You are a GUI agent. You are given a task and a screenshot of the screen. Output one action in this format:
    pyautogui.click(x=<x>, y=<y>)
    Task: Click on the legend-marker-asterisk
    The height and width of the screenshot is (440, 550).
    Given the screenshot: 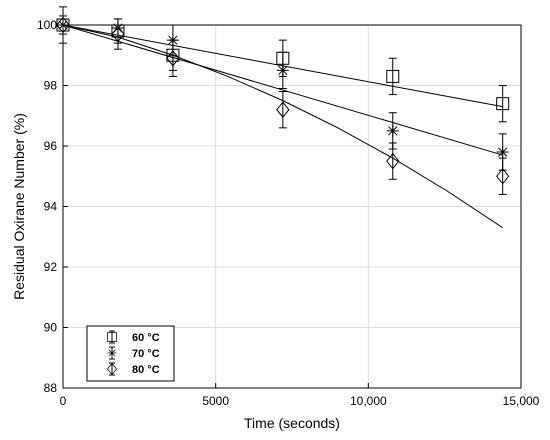 What is the action you would take?
    pyautogui.click(x=112, y=353)
    